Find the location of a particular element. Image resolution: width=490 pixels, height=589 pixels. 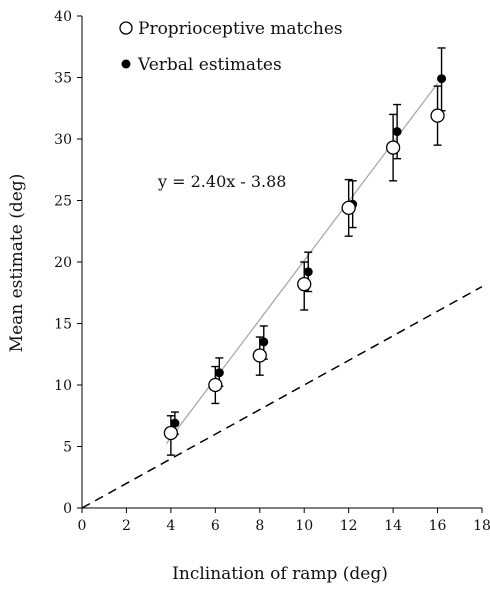

y-tick-label-35: 35 is located at coordinates (63, 79).